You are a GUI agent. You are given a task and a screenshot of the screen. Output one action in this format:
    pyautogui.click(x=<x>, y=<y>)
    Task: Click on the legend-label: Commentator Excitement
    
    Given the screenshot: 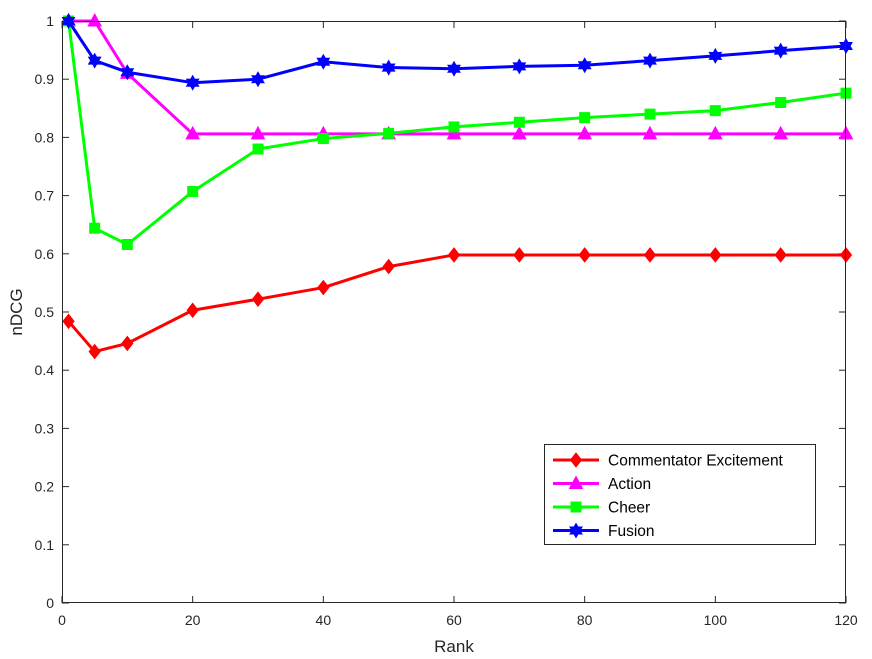 What is the action you would take?
    pyautogui.click(x=696, y=461)
    